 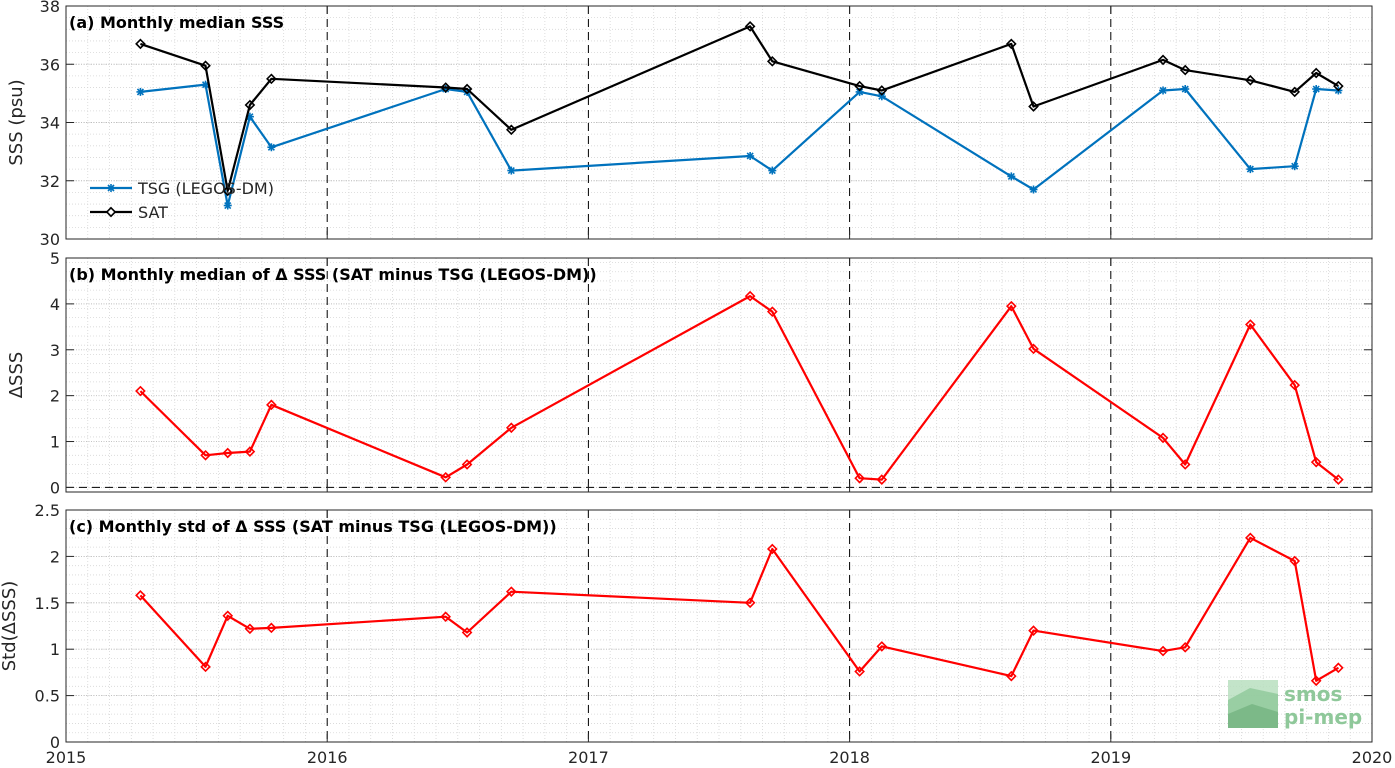 What do you see at coordinates (55, 304) in the screenshot?
I see `y-tick-label: 4` at bounding box center [55, 304].